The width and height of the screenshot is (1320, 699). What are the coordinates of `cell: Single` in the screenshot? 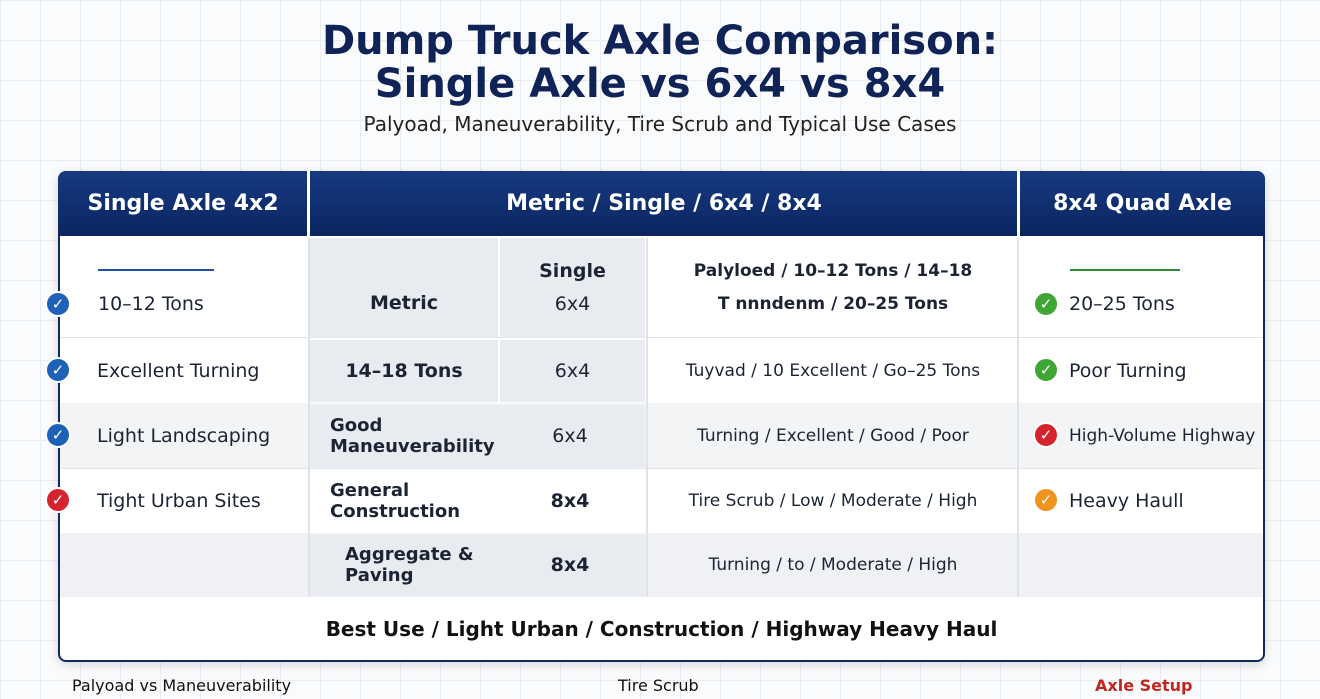 It's located at (572, 271).